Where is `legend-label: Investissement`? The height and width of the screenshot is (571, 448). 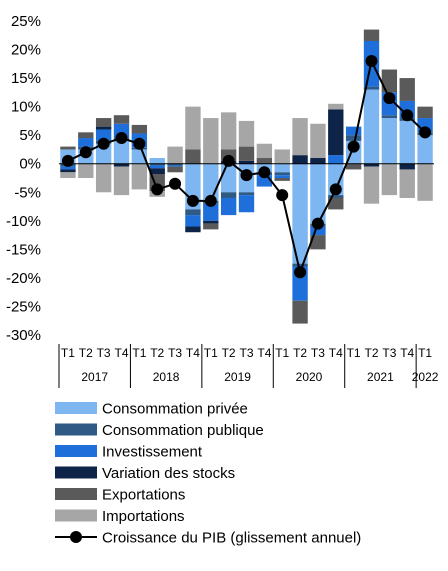
legend-label: Investissement is located at coordinates (152, 452).